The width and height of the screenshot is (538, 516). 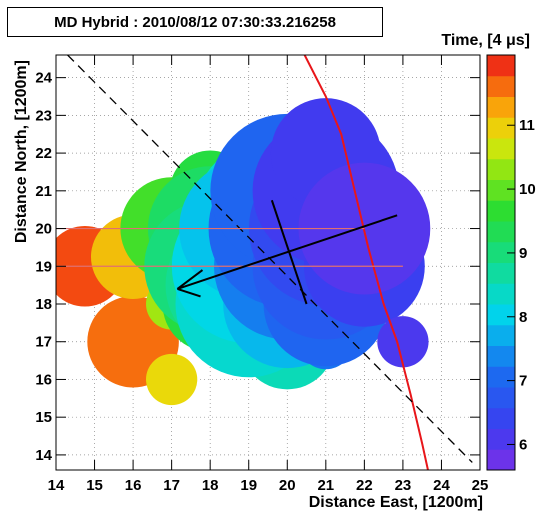 What do you see at coordinates (171, 485) in the screenshot?
I see `x-tick-label: 17` at bounding box center [171, 485].